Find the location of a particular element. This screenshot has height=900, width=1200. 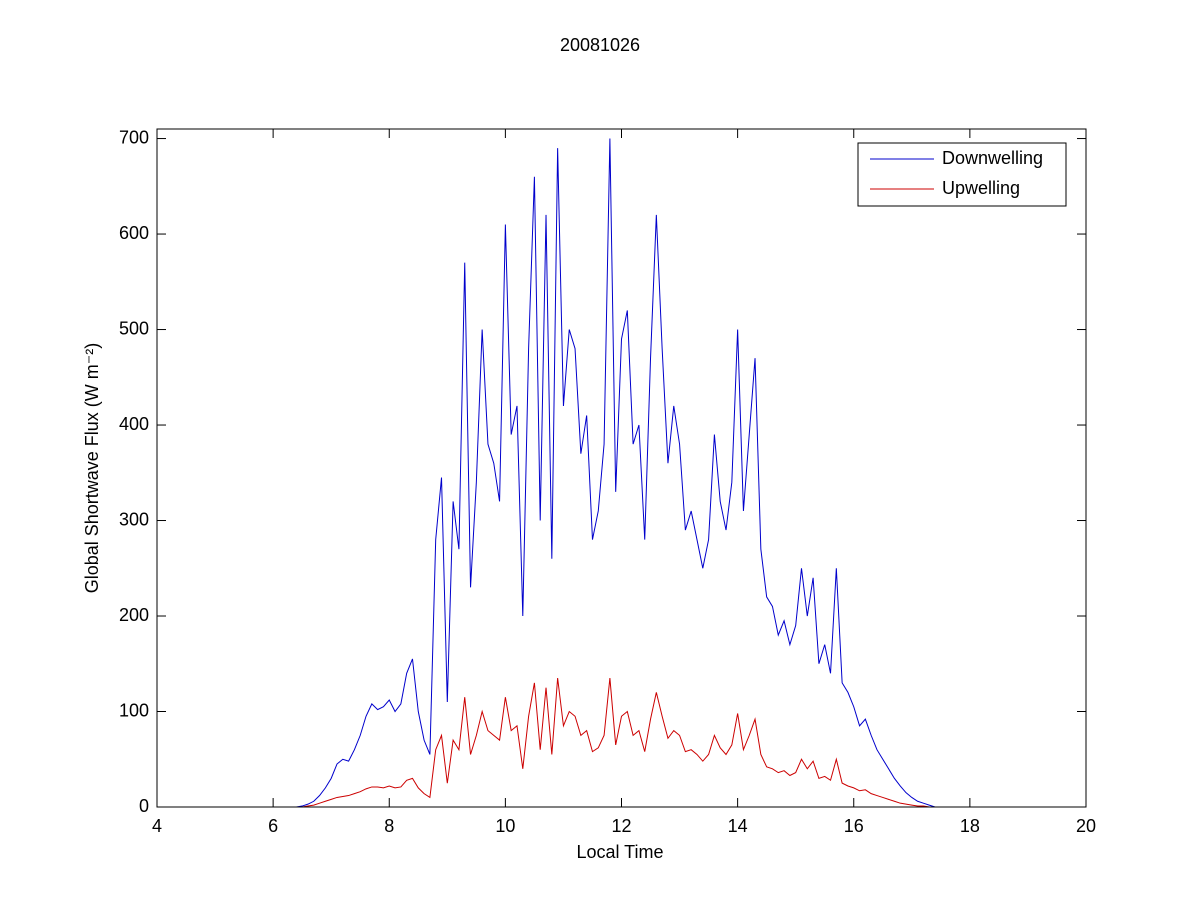

y-tick-label: 0 is located at coordinates (144, 806).